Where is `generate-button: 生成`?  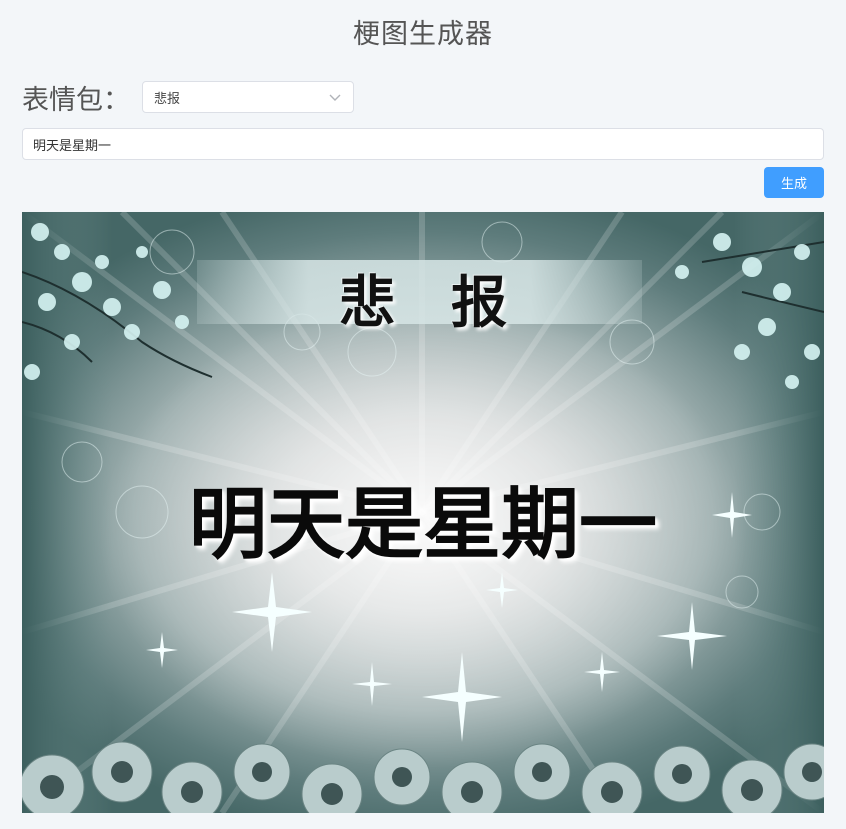 generate-button: 生成 is located at coordinates (794, 182).